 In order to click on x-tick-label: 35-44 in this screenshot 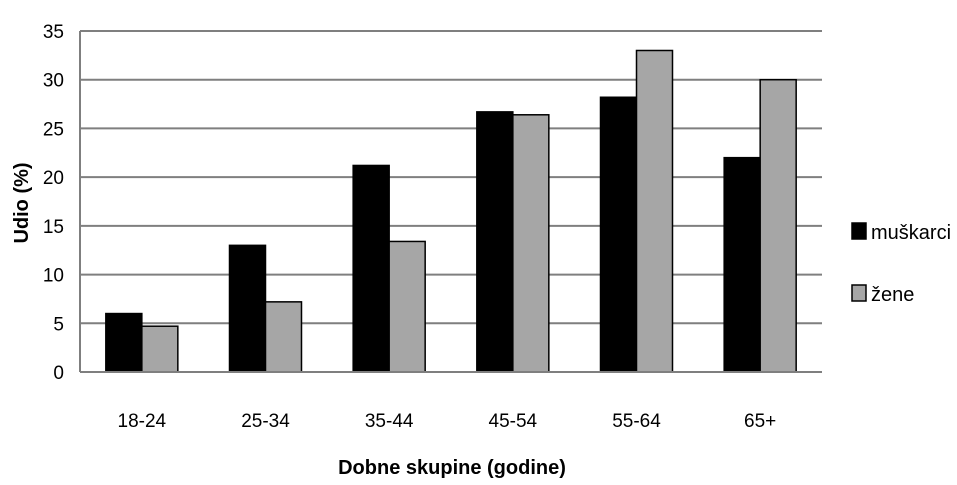, I will do `click(389, 421)`.